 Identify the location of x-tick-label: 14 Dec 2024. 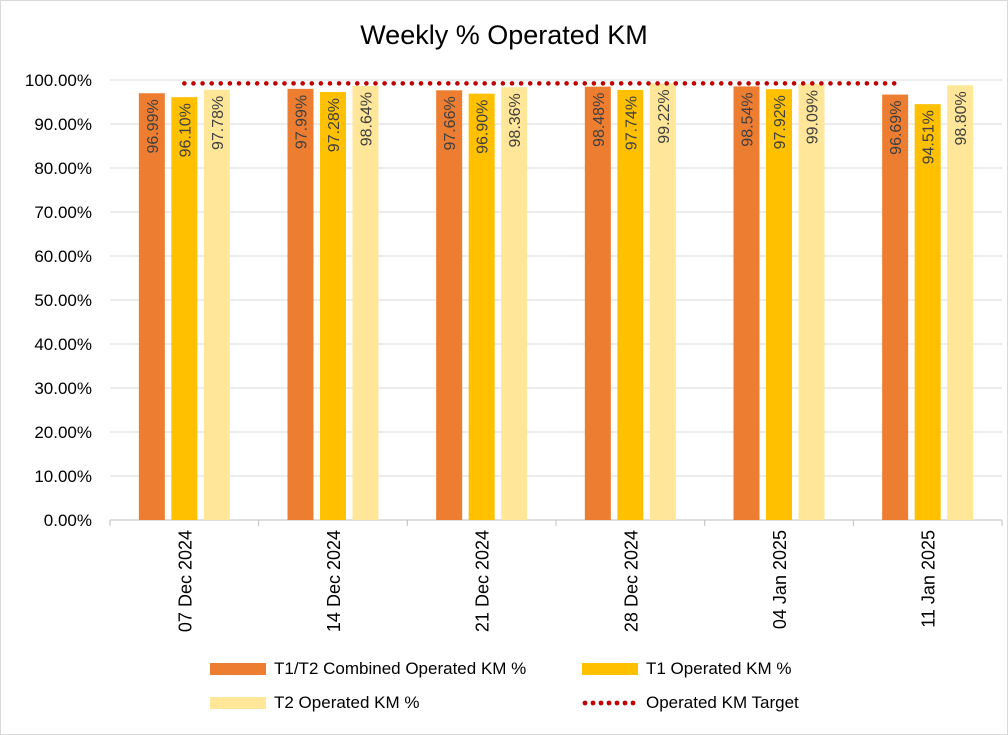
(334, 581).